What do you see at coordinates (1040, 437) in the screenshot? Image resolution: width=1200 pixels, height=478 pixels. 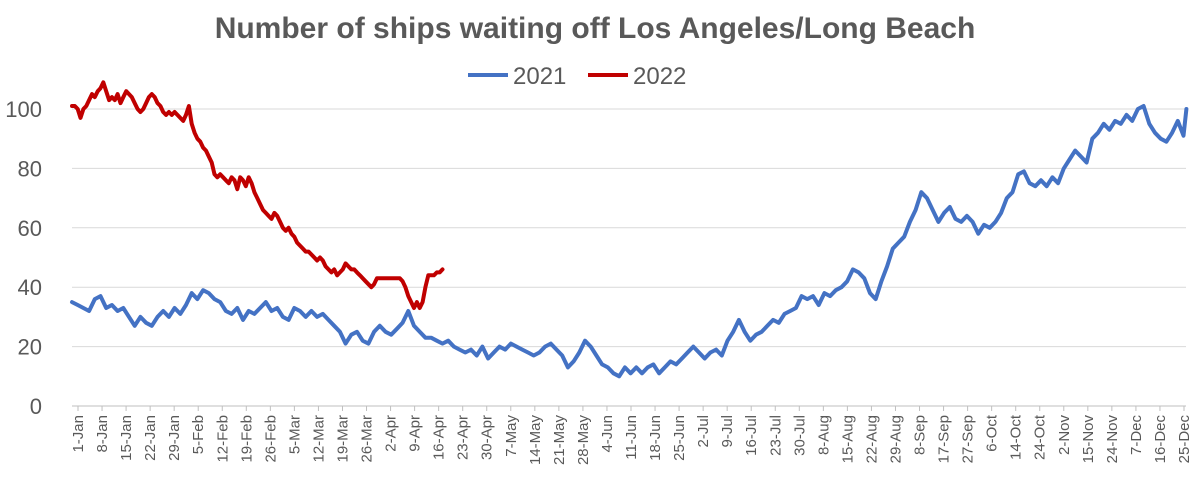 I see `x-tick-label: 24-Oct` at bounding box center [1040, 437].